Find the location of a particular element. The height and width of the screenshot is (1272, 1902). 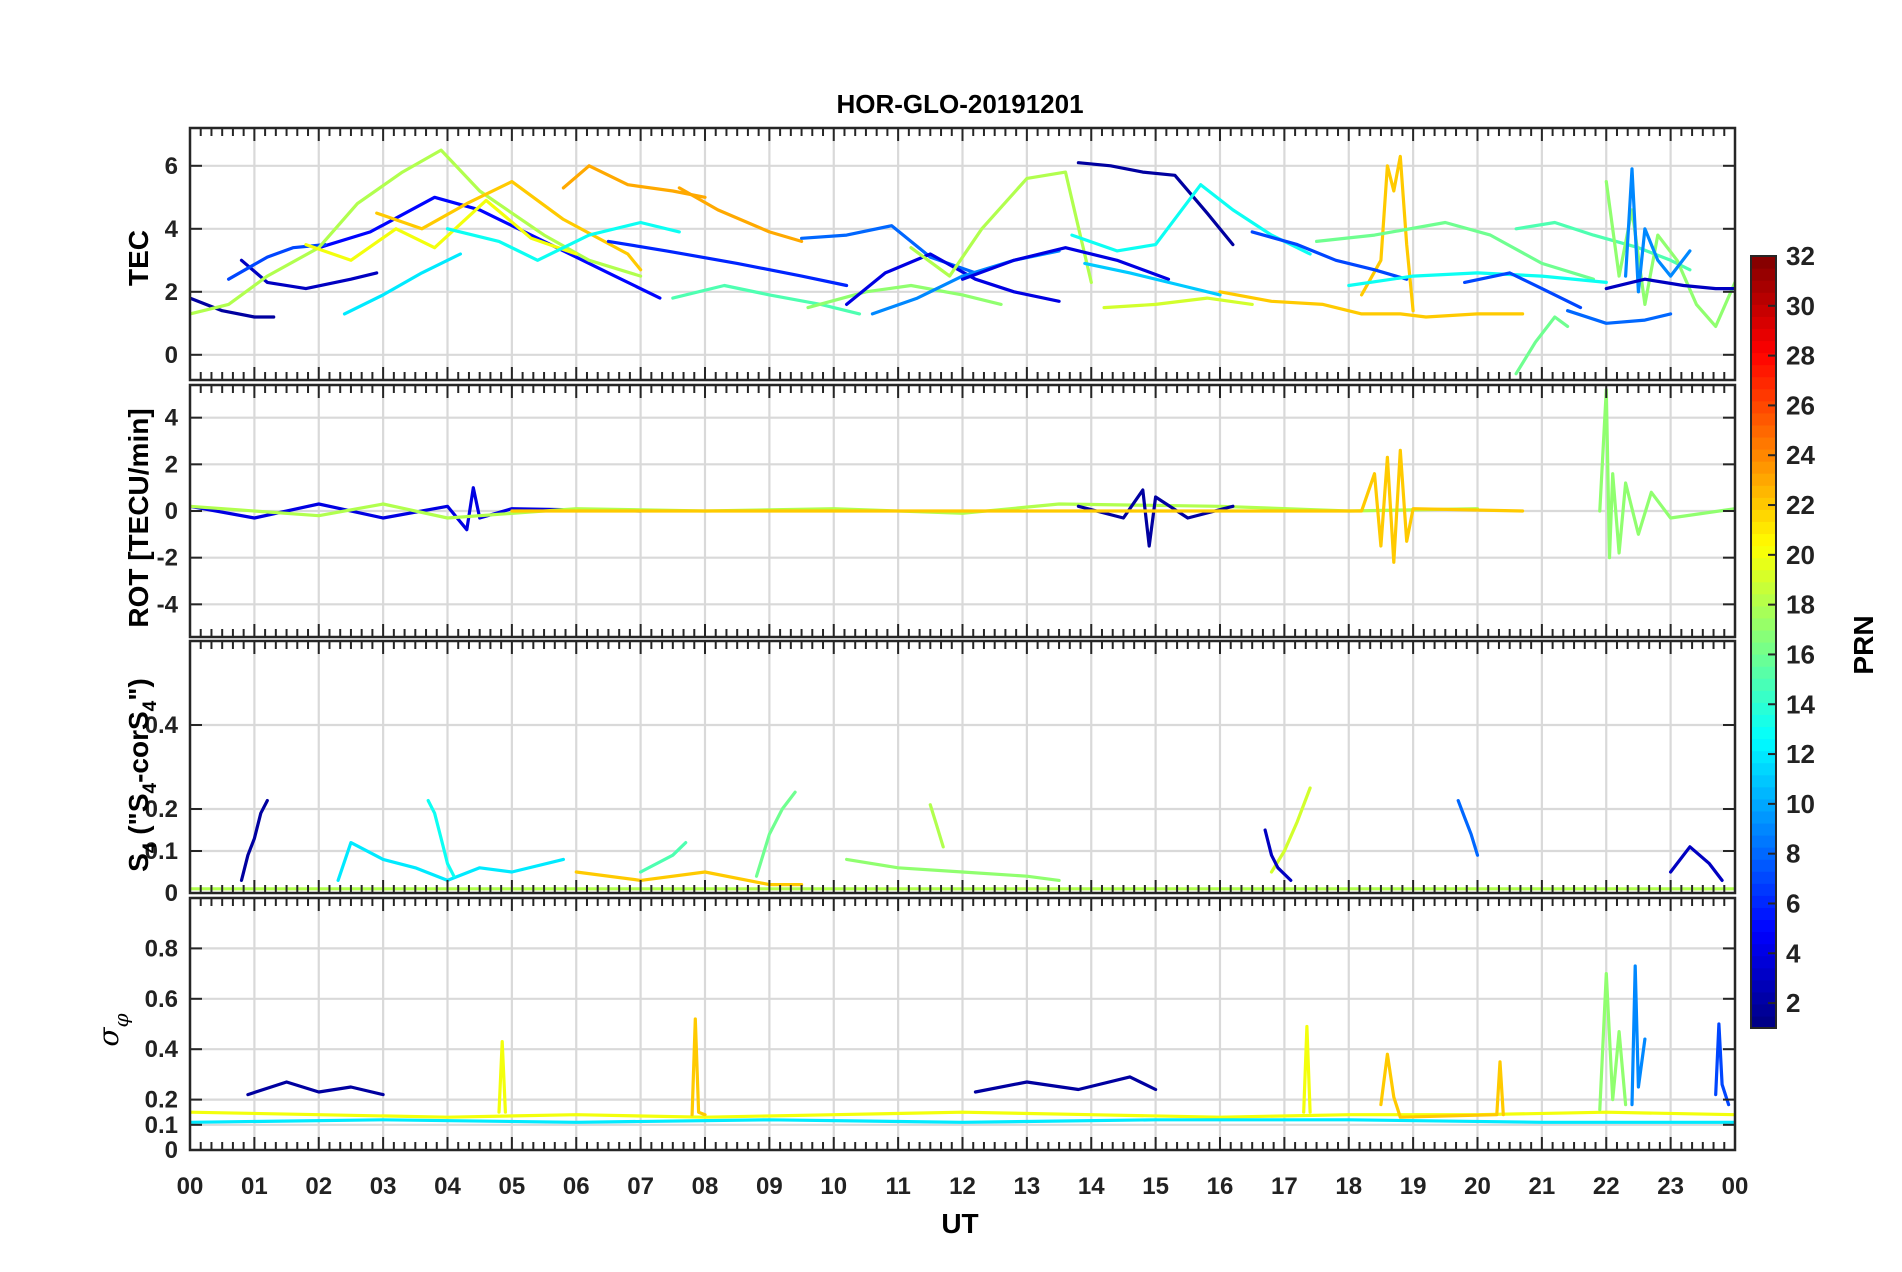

x-tick-label: 11 is located at coordinates (897, 1186).